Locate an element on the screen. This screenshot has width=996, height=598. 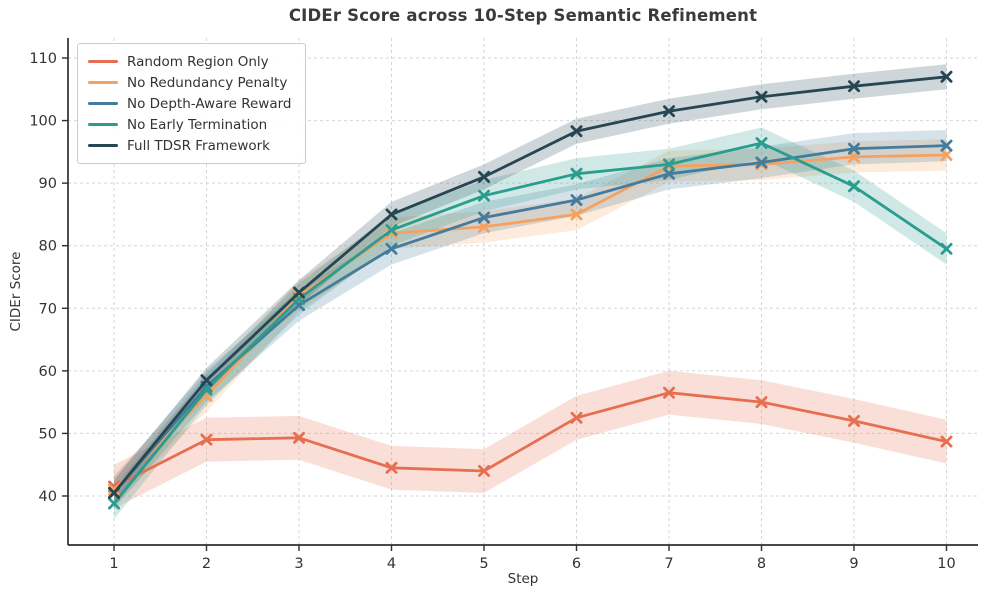
y-tick-label: 50 is located at coordinates (48, 434).